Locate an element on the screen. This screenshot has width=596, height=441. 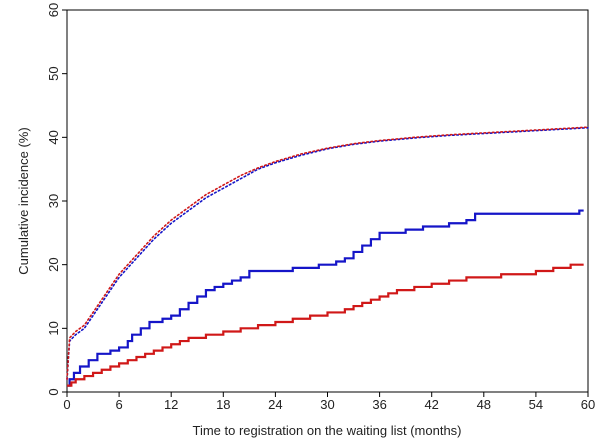
y-tick-label: 20 is located at coordinates (53, 264).